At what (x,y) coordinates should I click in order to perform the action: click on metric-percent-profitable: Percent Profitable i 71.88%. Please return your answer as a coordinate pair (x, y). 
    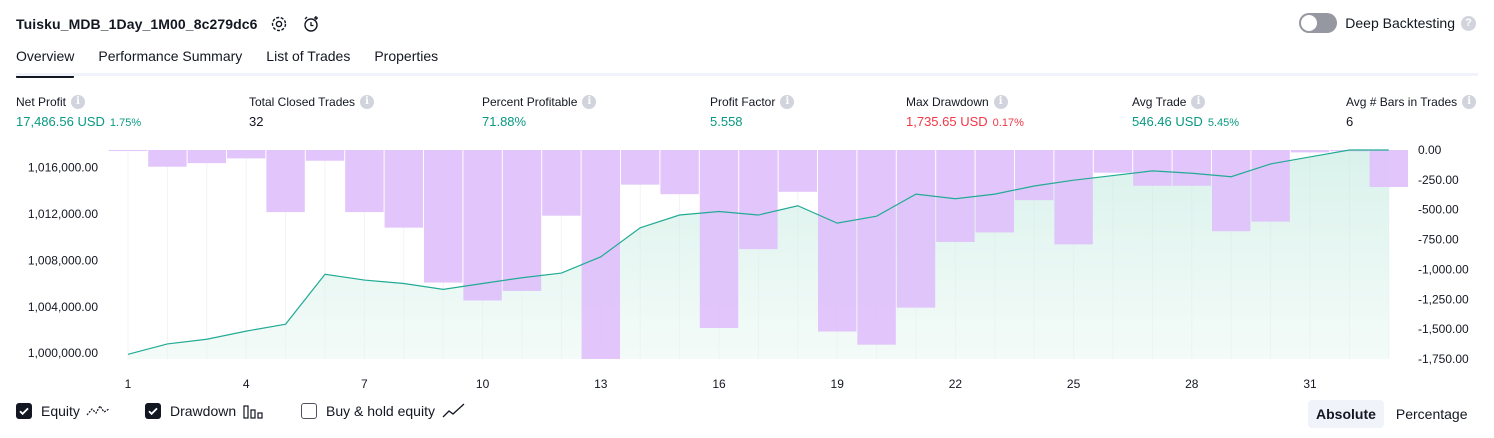
    Looking at the image, I should click on (539, 111).